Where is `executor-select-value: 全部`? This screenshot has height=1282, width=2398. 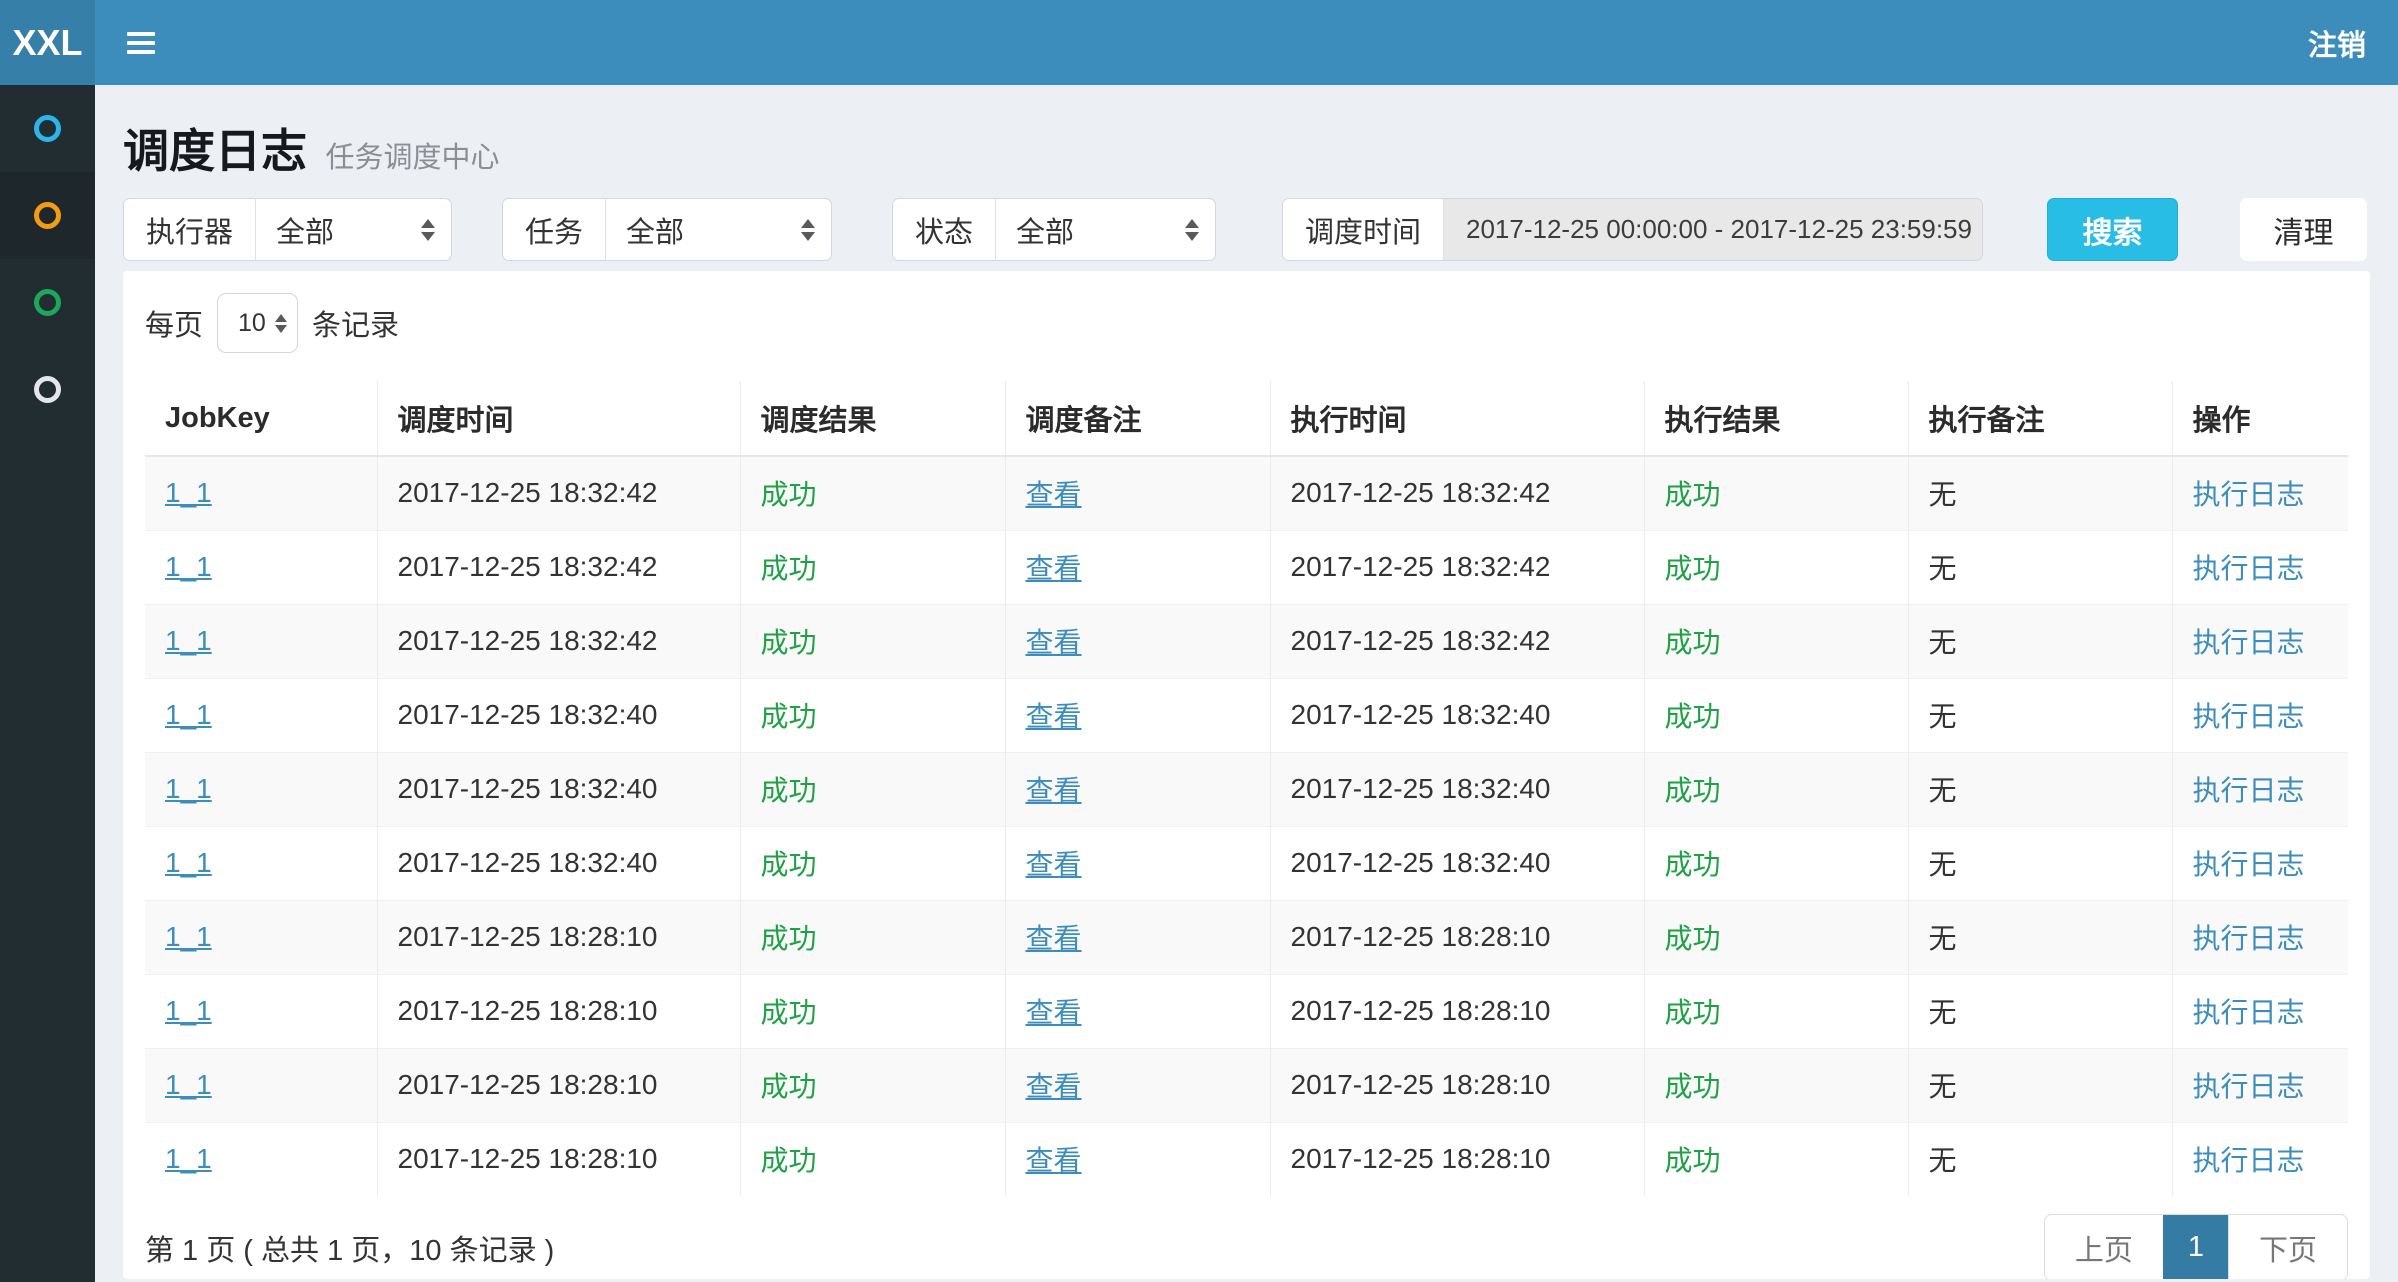
executor-select-value: 全部 is located at coordinates (305, 232).